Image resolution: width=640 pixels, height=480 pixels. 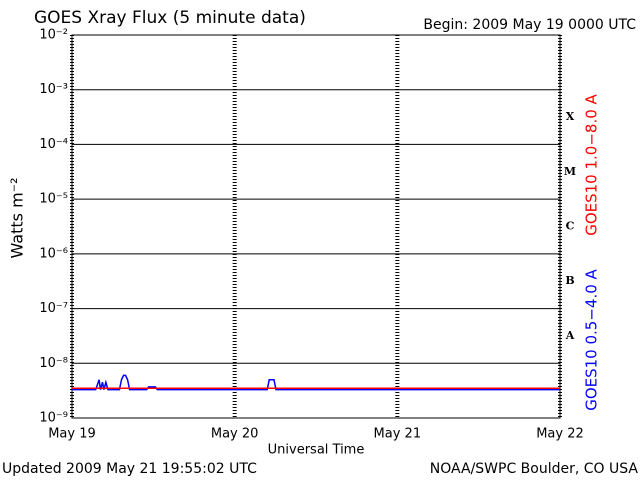 I want to click on y-tick-label: 10⁻⁹, so click(x=53, y=418).